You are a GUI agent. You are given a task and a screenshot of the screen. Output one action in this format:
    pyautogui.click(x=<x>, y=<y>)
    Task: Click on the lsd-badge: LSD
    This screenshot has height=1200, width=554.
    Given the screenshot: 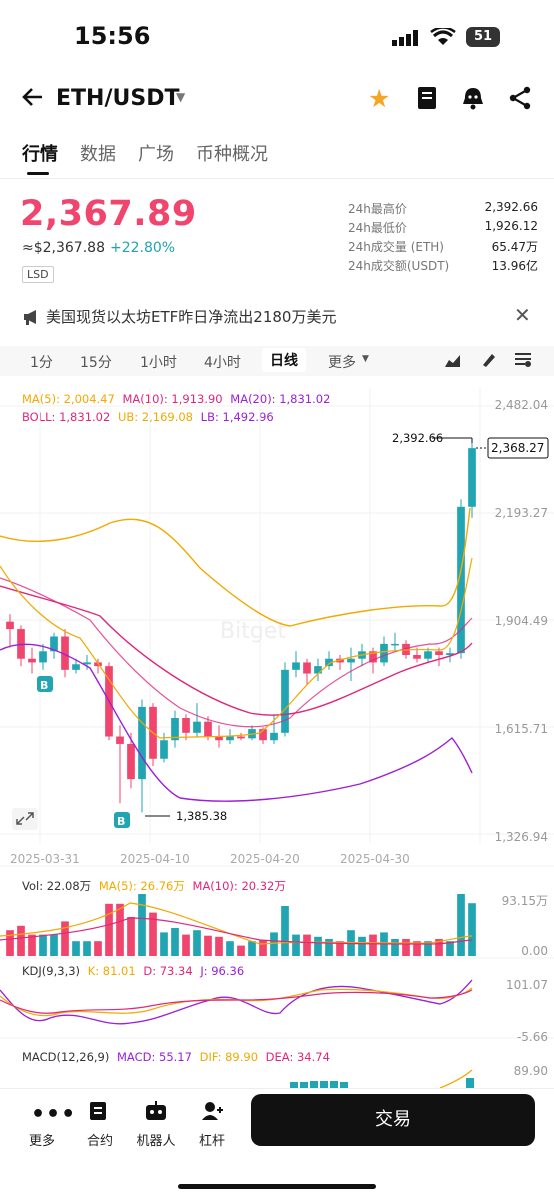 What is the action you would take?
    pyautogui.click(x=38, y=274)
    